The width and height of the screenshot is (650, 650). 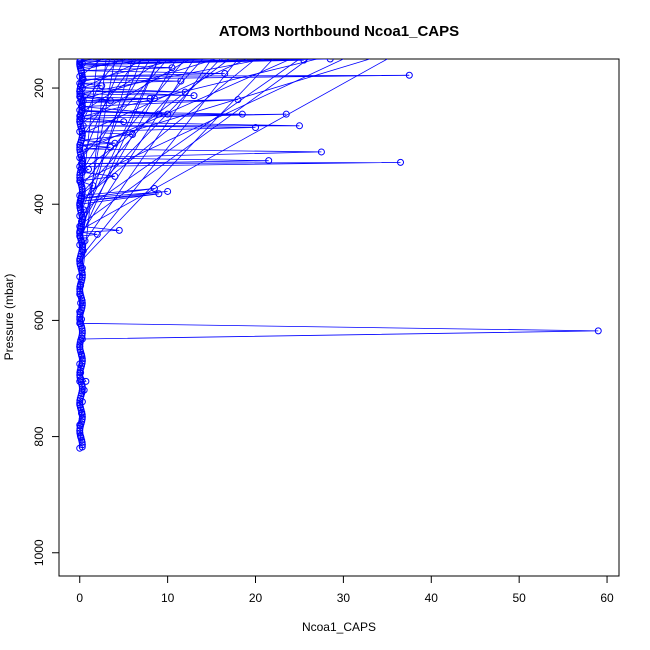 I want to click on y-axis: 200 400 600 800 1000, so click(x=46, y=322).